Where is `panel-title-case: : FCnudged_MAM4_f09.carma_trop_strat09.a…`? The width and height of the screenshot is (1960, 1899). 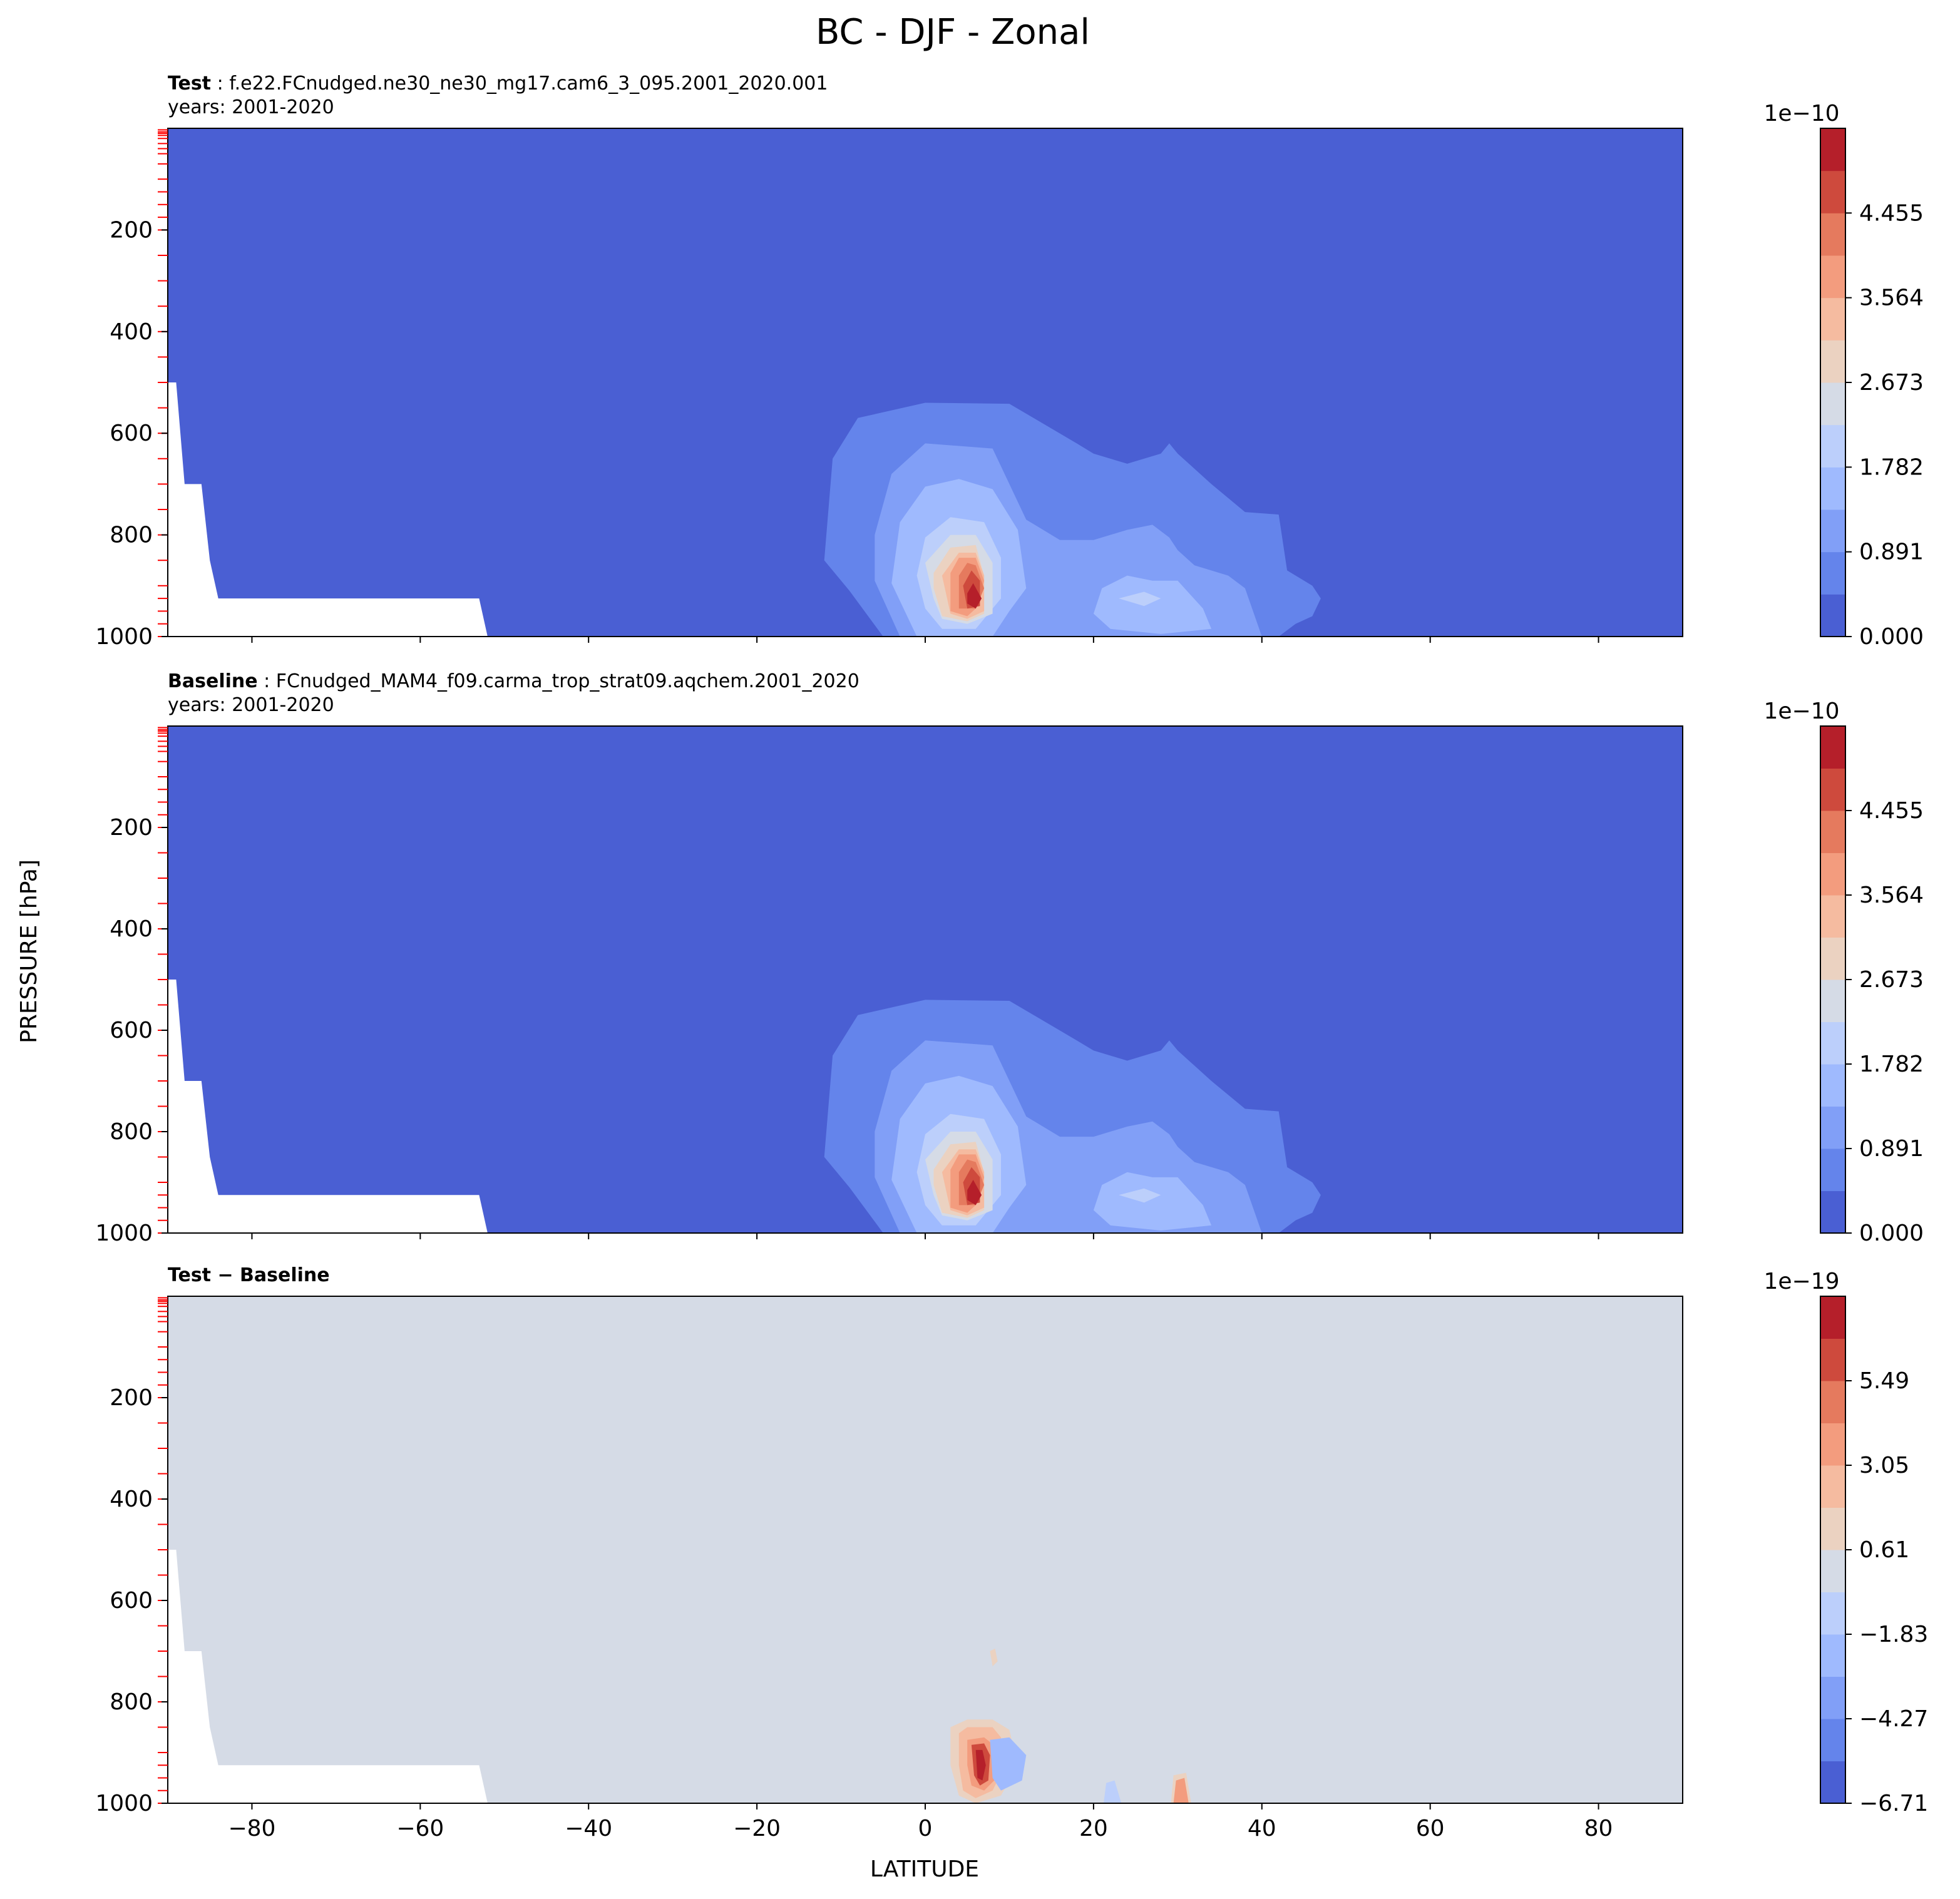
panel-title-case: : FCnudged_MAM4_f09.carma_trop_strat09.a… is located at coordinates (558, 681).